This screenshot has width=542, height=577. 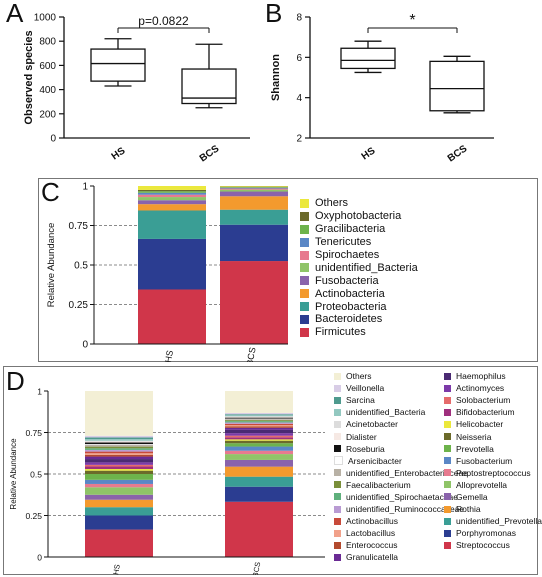 I want to click on significance-annotation: p=0.0822, so click(x=163, y=21).